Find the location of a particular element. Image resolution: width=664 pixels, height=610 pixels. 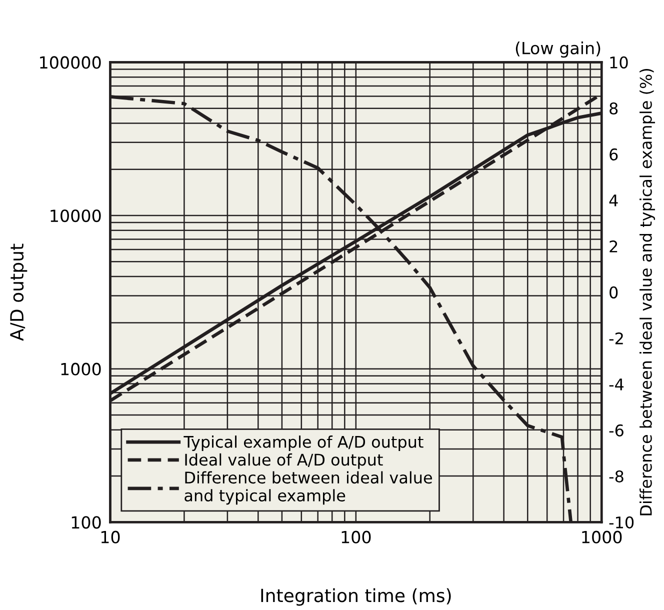

y2-tick-label: -6 is located at coordinates (616, 430).